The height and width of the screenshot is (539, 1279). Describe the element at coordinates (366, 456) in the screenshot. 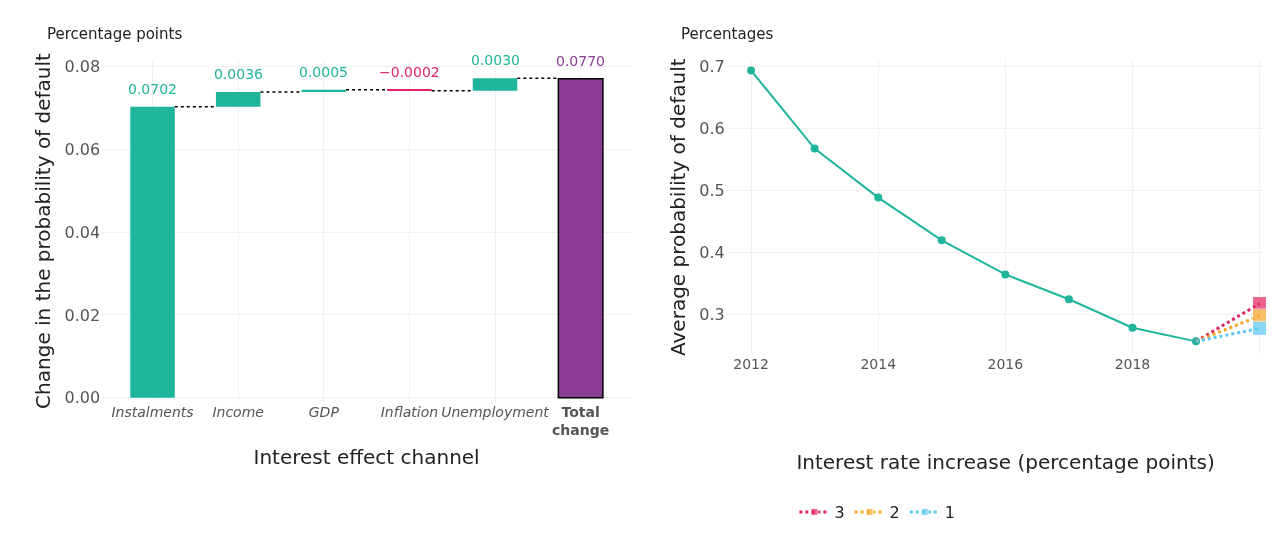

I see `x-axis-title: Interest effect channel` at that location.